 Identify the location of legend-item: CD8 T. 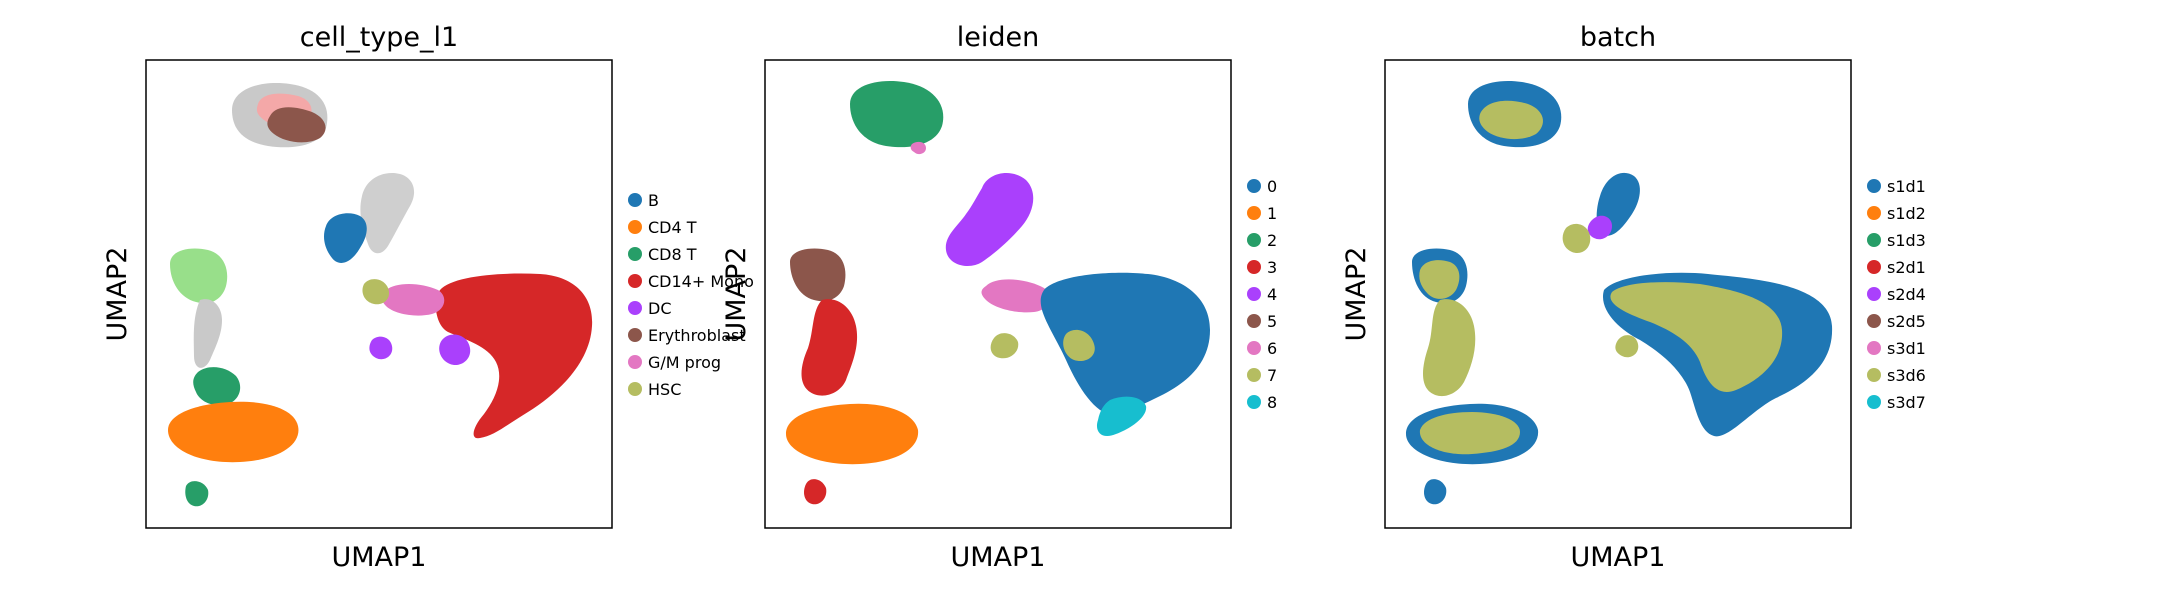
(662, 254).